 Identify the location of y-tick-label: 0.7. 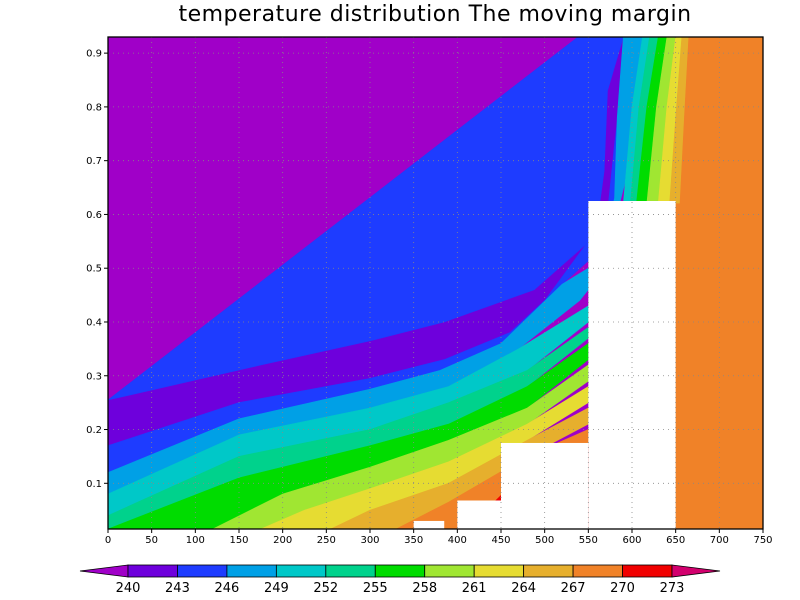
(94, 161).